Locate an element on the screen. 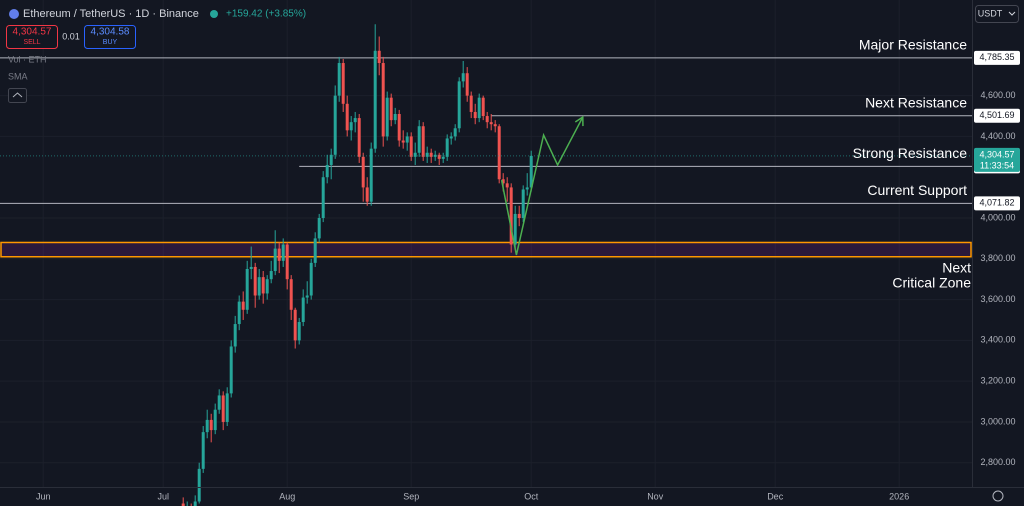 The height and width of the screenshot is (506, 1024). zone-label: Next is located at coordinates (956, 267).